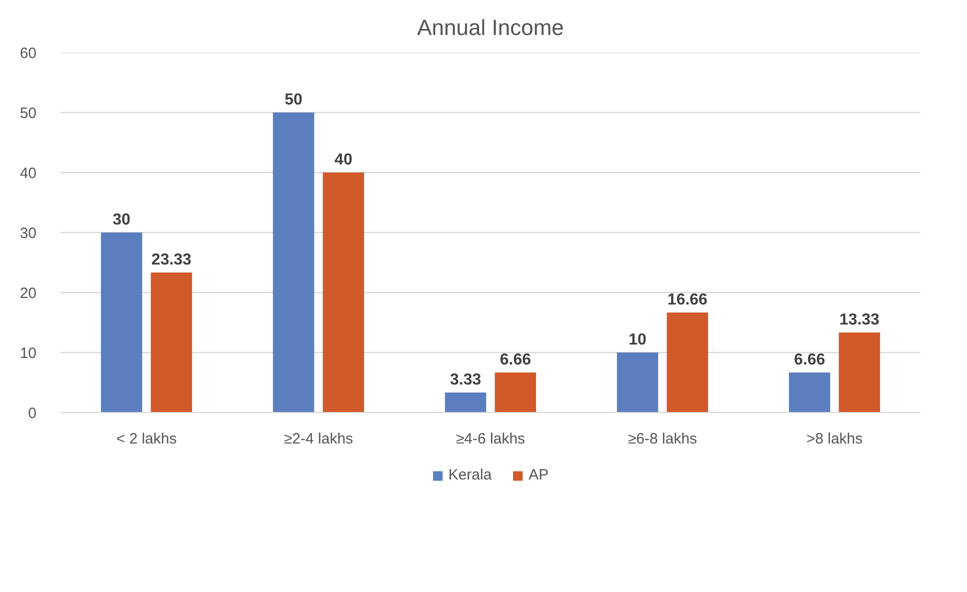 This screenshot has width=967, height=592. I want to click on data-label: 40, so click(343, 160).